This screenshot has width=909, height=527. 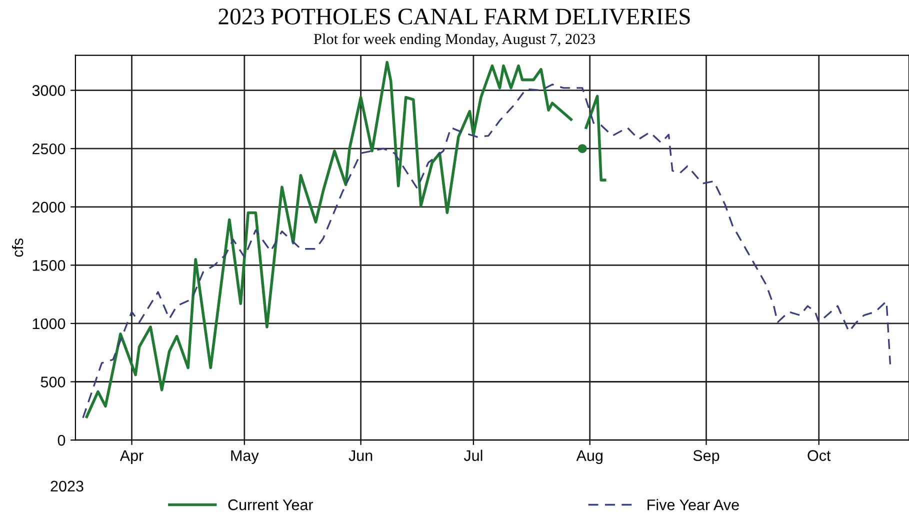 I want to click on y-tick-label: 1000, so click(x=49, y=324).